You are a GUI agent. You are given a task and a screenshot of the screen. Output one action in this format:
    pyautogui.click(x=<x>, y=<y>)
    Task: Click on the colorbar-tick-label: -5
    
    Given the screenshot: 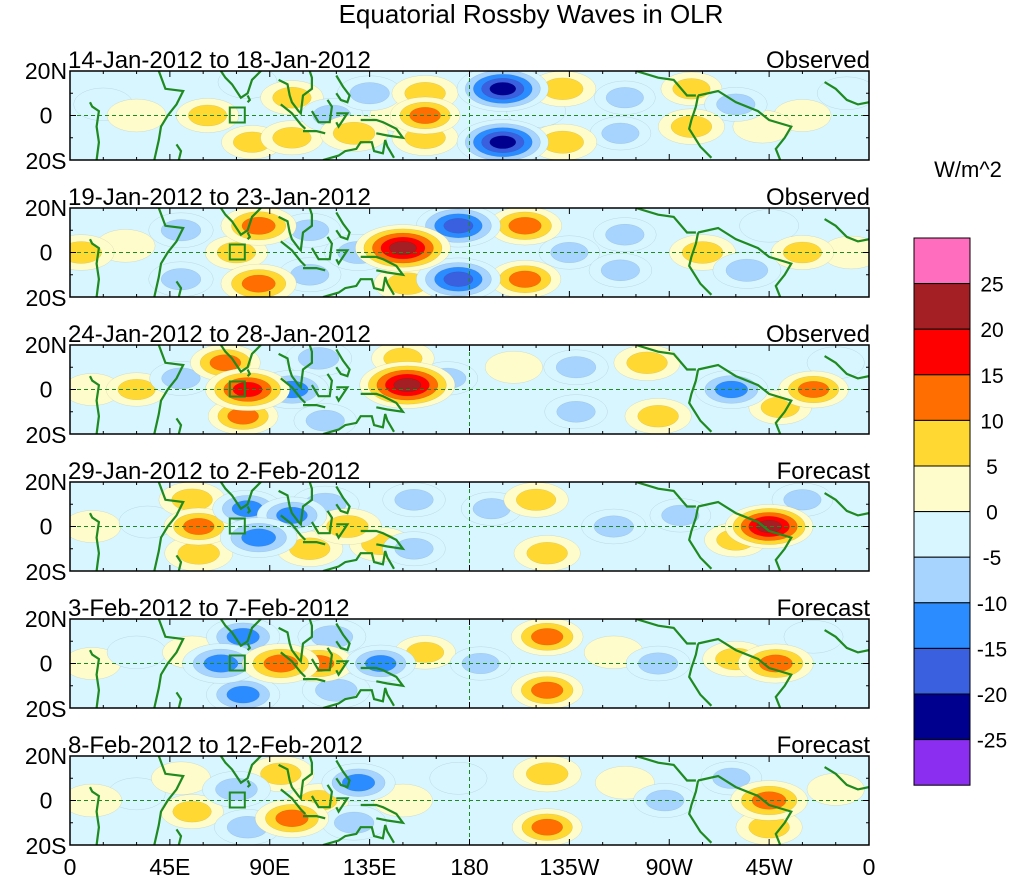 What is the action you would take?
    pyautogui.click(x=992, y=558)
    